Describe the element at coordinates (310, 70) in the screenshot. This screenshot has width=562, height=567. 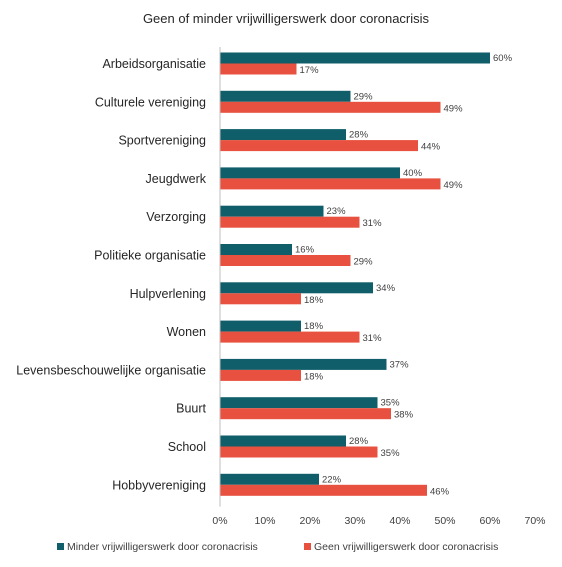
I see `data-label-geen: 17%` at that location.